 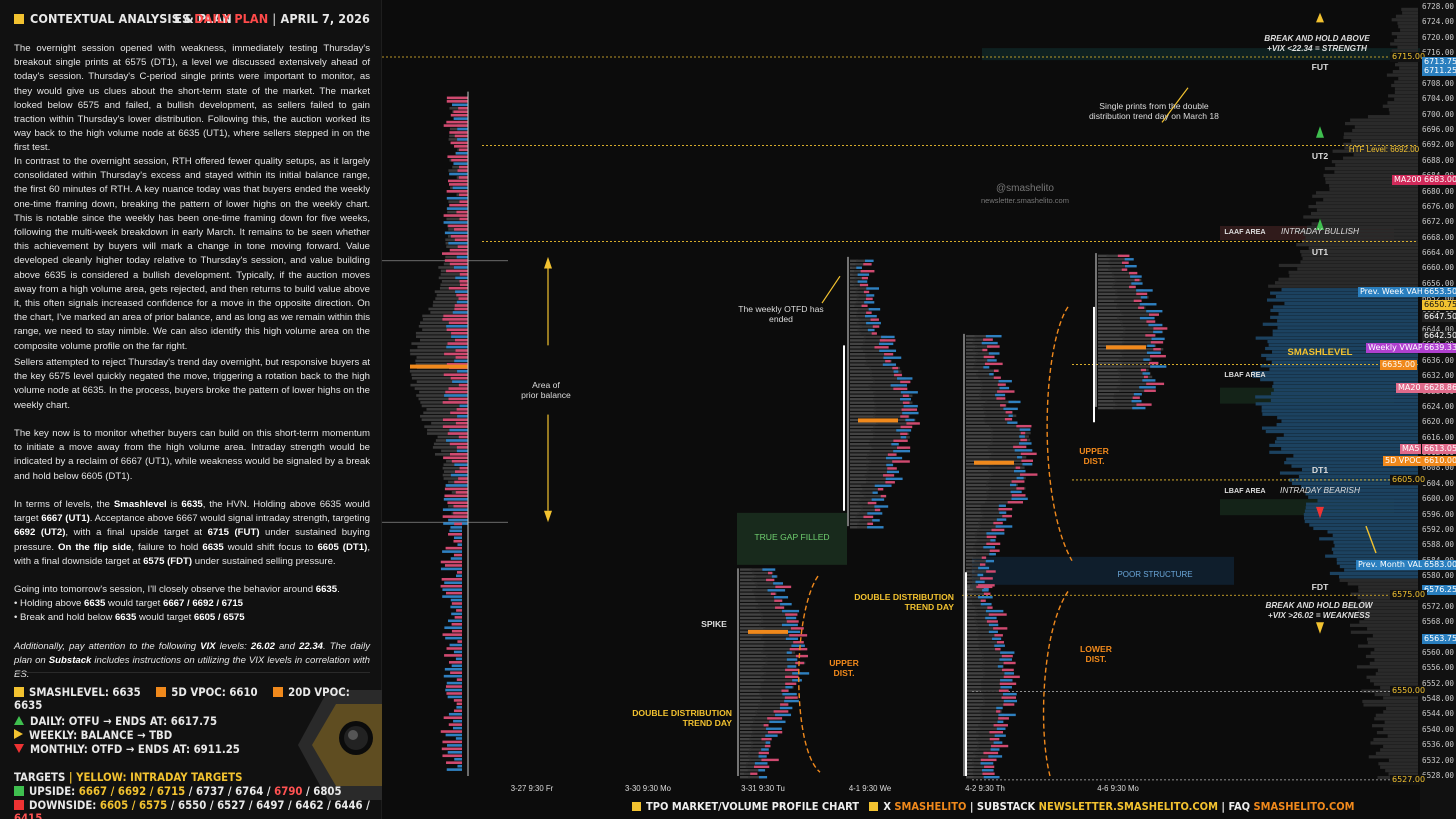 I want to click on x-label-4-6: 4-6 9:30 Mo, so click(x=1118, y=788).